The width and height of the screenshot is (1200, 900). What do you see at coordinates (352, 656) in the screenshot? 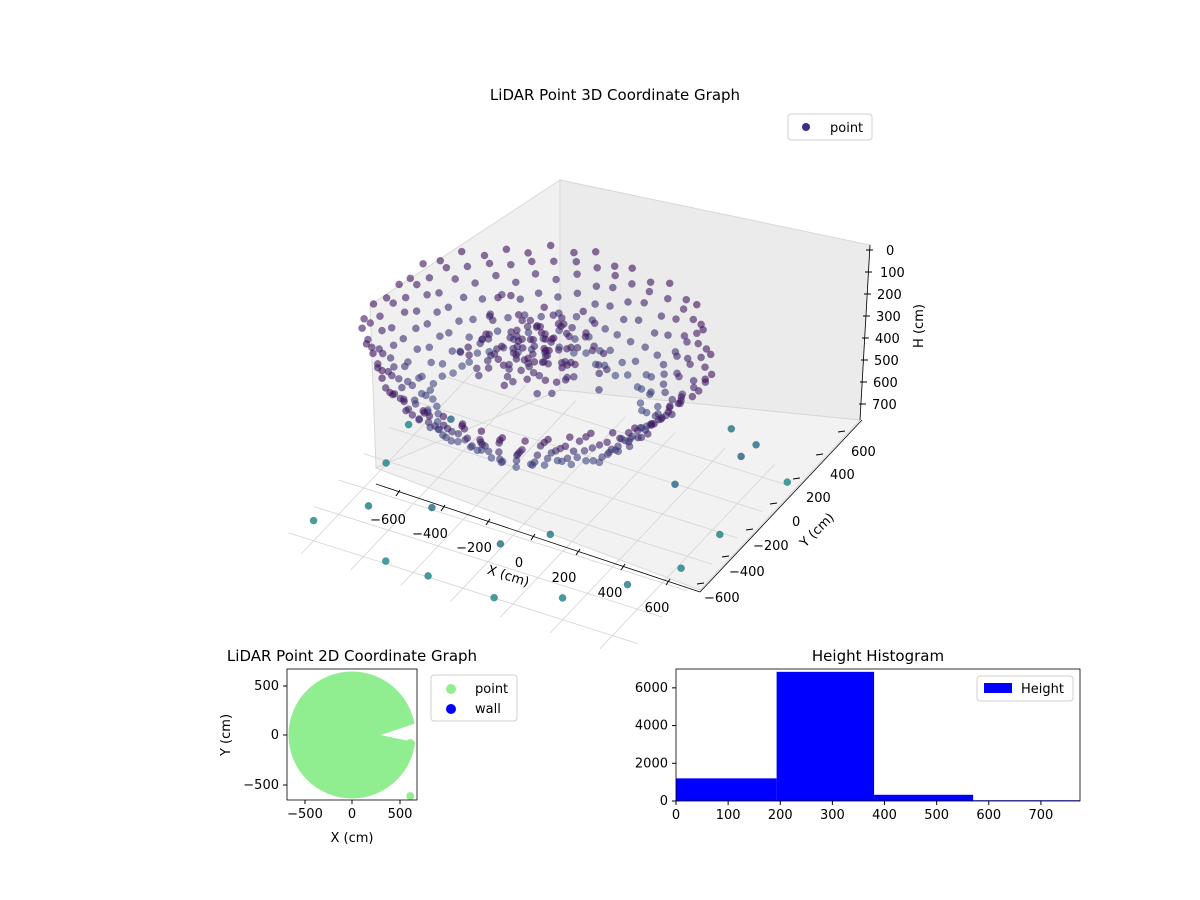
I see `chart-2d-title: LiDAR Point 2D Coordinate Graph` at bounding box center [352, 656].